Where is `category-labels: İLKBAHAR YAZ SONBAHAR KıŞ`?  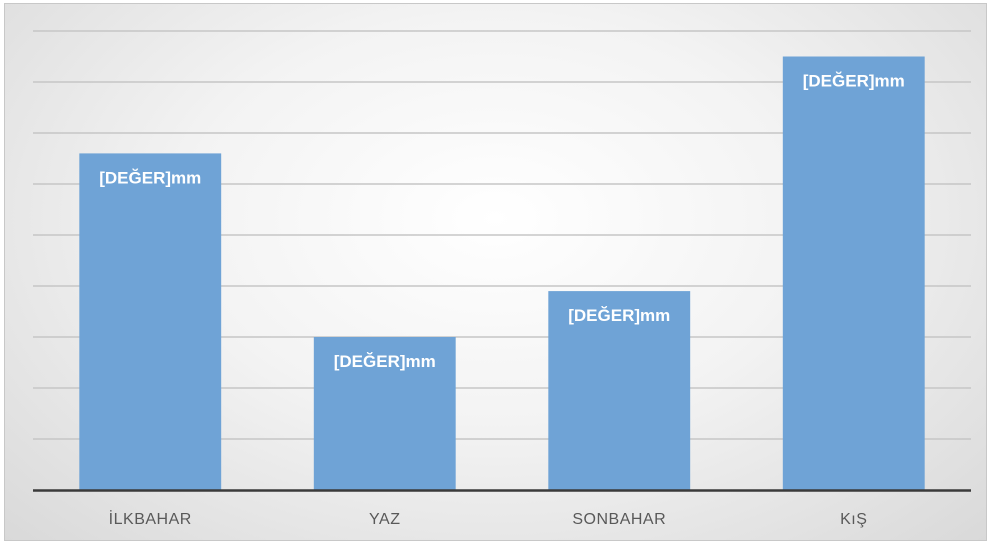
category-labels: İLKBAHAR YAZ SONBAHAR KıŞ is located at coordinates (488, 518).